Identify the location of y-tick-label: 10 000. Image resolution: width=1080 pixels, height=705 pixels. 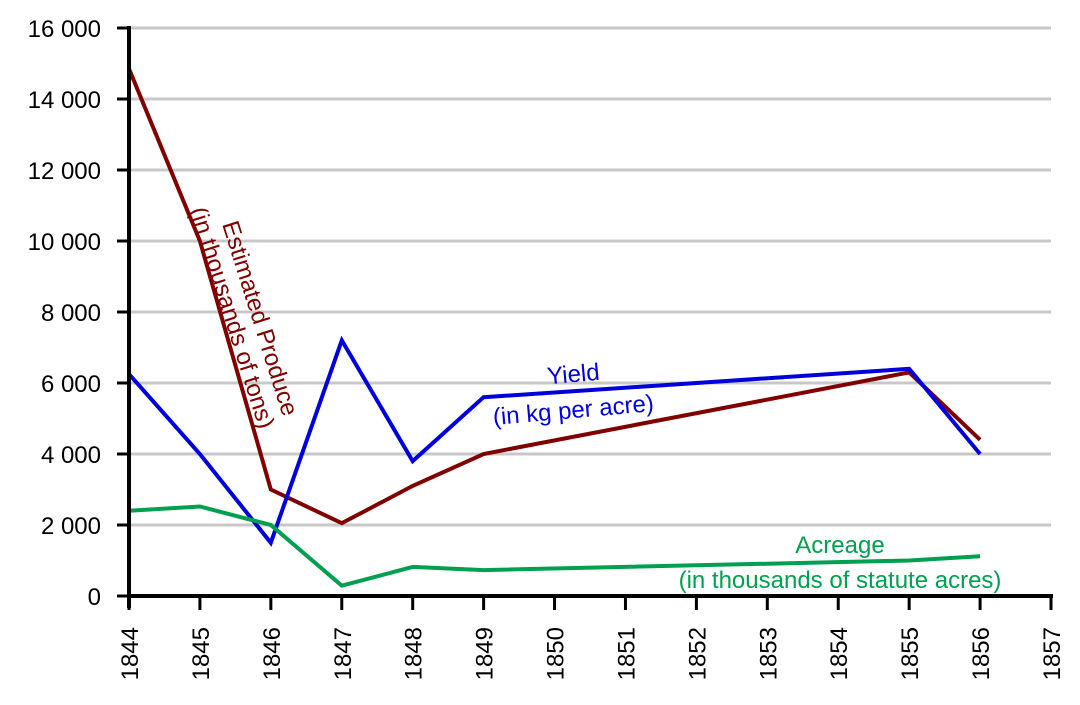
(64, 242).